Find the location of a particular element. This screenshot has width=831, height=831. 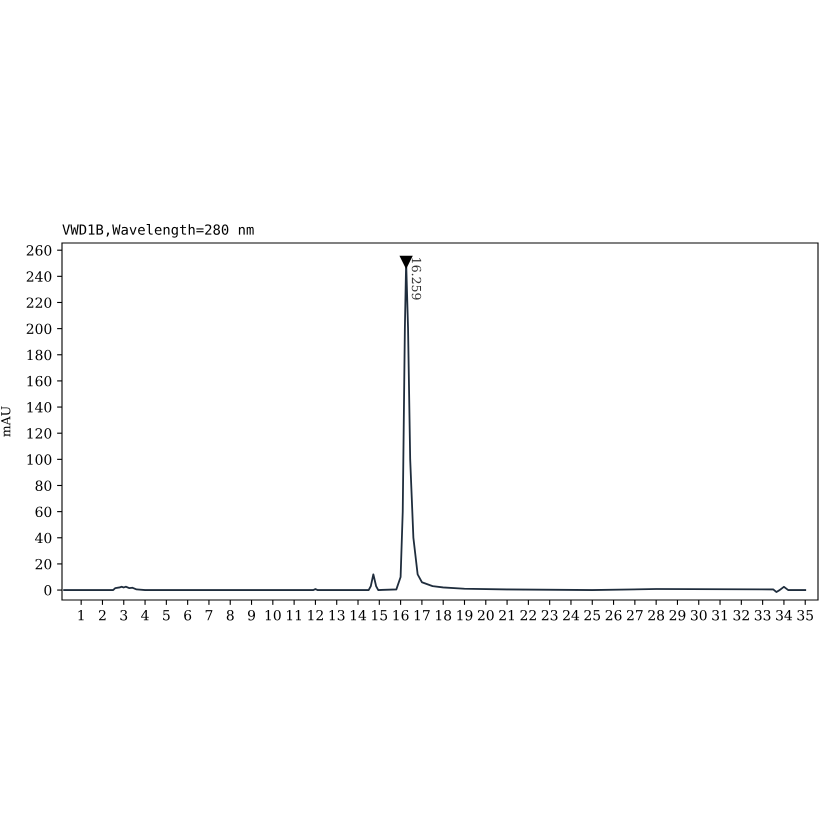

x-tick-label: 25 is located at coordinates (592, 615).